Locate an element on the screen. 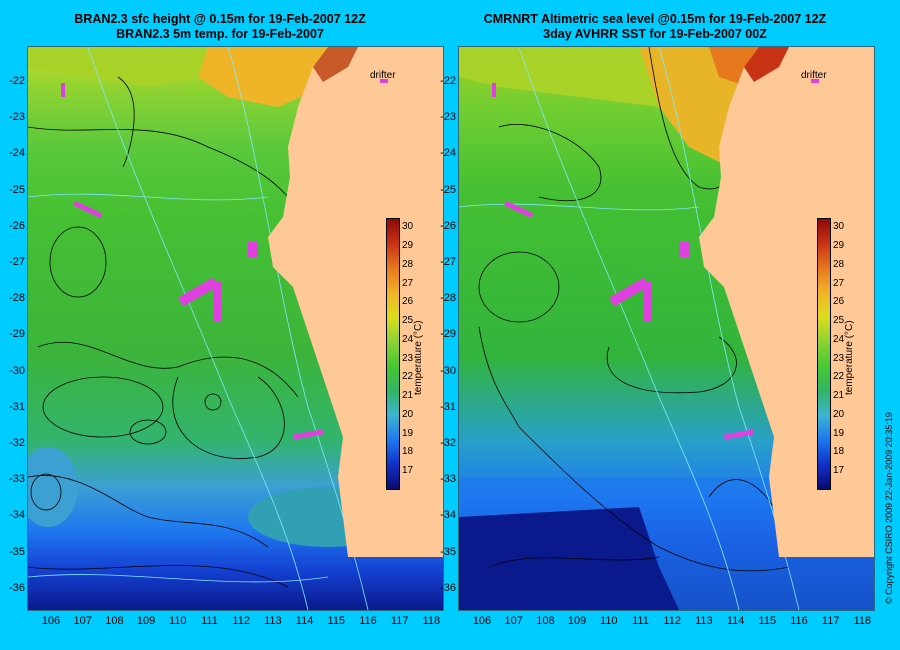 The width and height of the screenshot is (900, 650). left-colorbar-tick: 19 is located at coordinates (408, 433).